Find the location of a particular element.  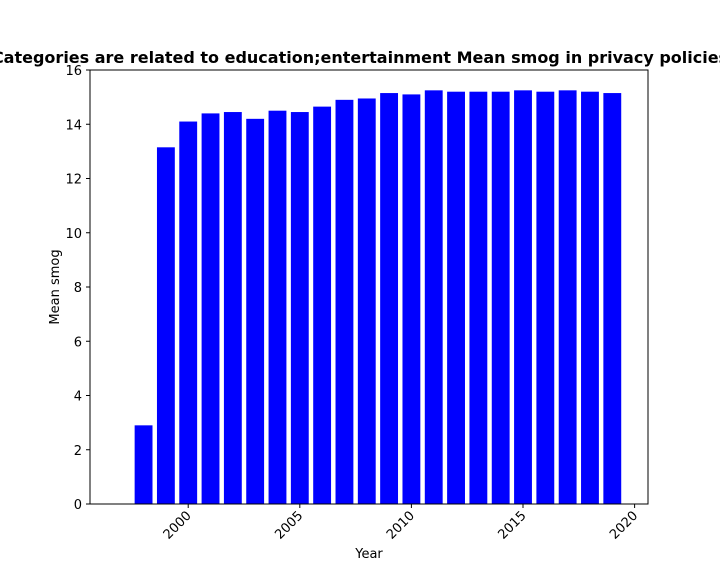

bar-2006 is located at coordinates (322, 305).